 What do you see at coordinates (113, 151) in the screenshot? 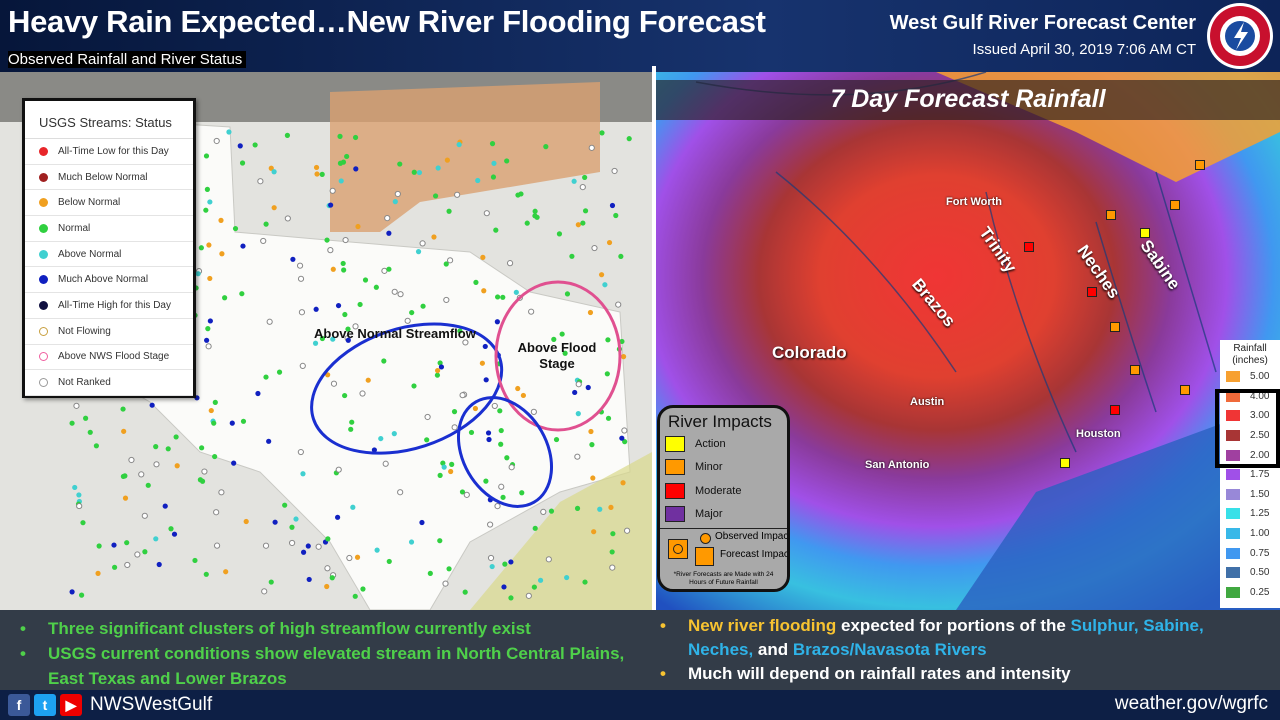
I see `legend-label: All-Time Low for this Day` at bounding box center [113, 151].